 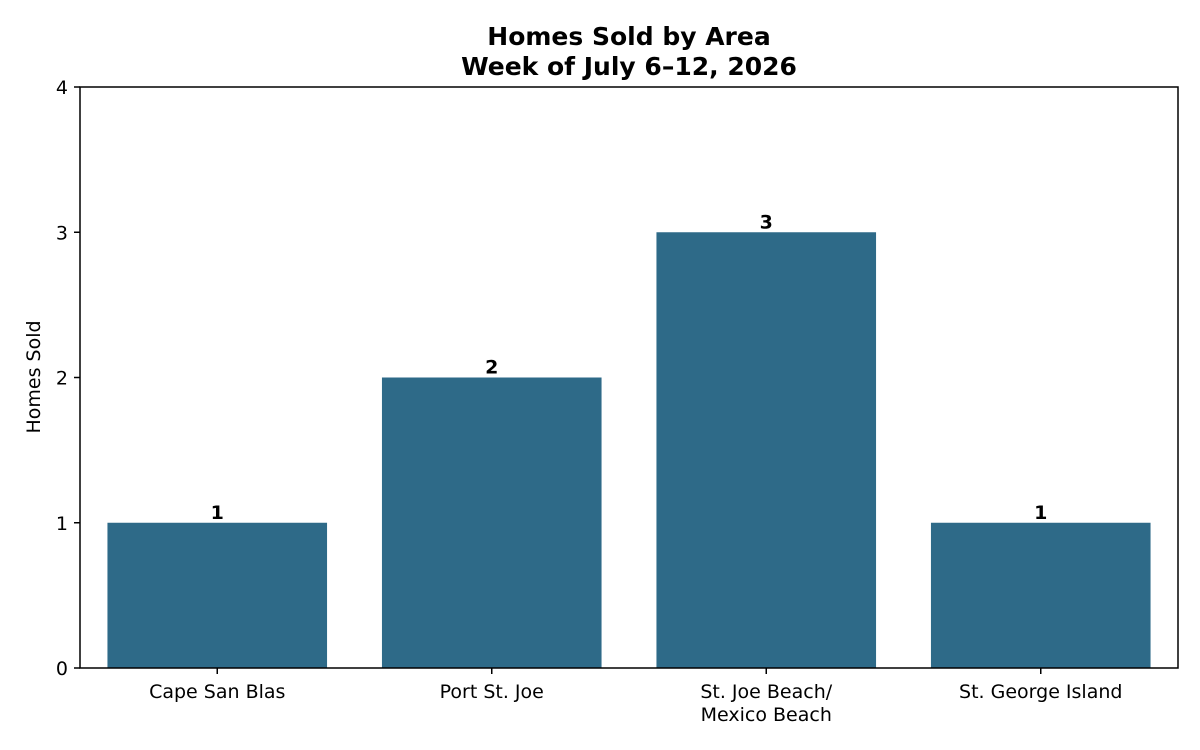 I want to click on x-tick-label: St. George Island, so click(x=1040, y=692).